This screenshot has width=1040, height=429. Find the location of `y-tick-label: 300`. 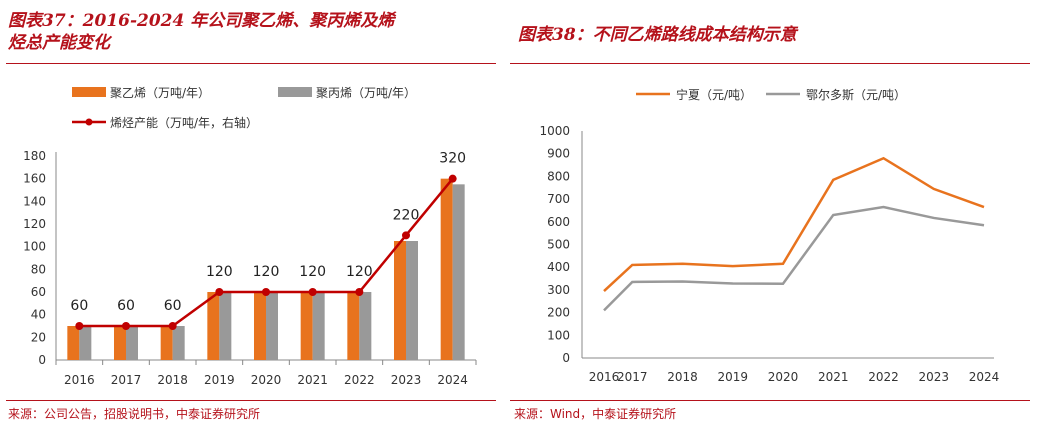

y-tick-label: 300 is located at coordinates (558, 290).